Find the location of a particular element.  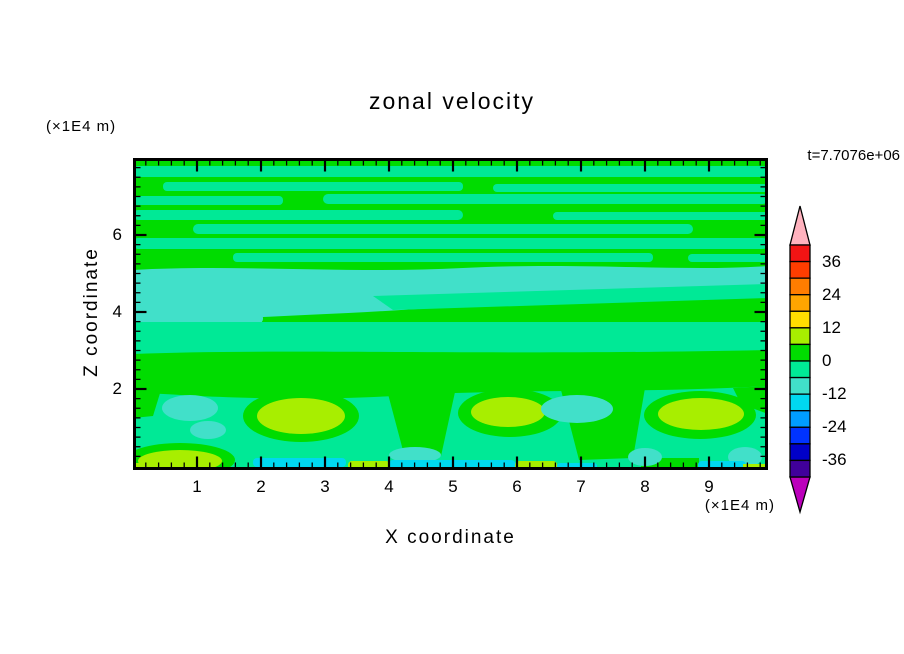

y-tick-label: 6 is located at coordinates (117, 234).